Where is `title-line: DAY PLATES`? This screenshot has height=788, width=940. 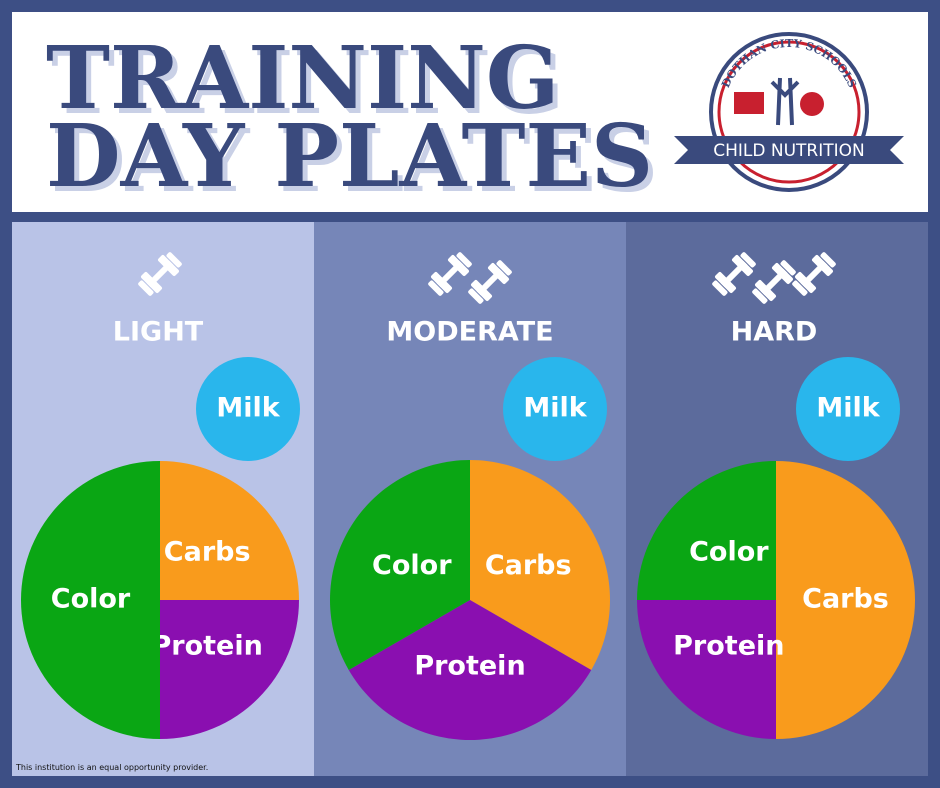 title-line: DAY PLATES is located at coordinates (349, 156).